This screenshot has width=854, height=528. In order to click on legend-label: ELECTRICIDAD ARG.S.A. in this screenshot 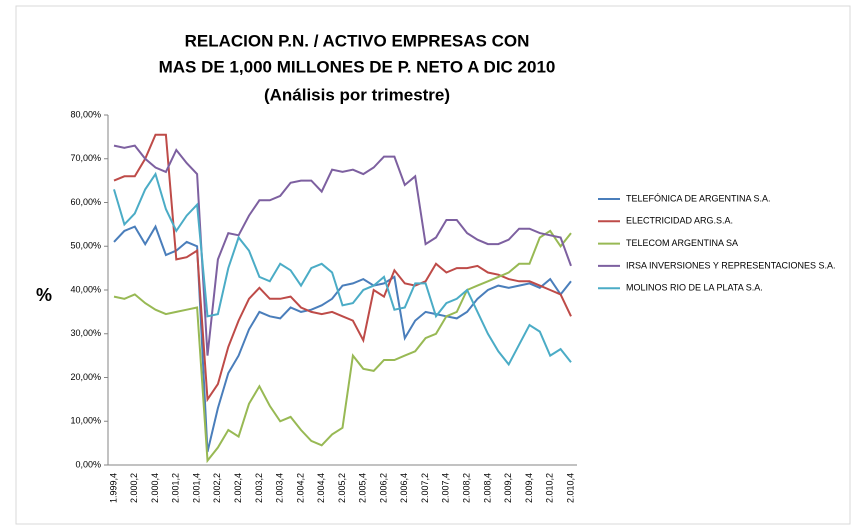, I will do `click(679, 221)`.